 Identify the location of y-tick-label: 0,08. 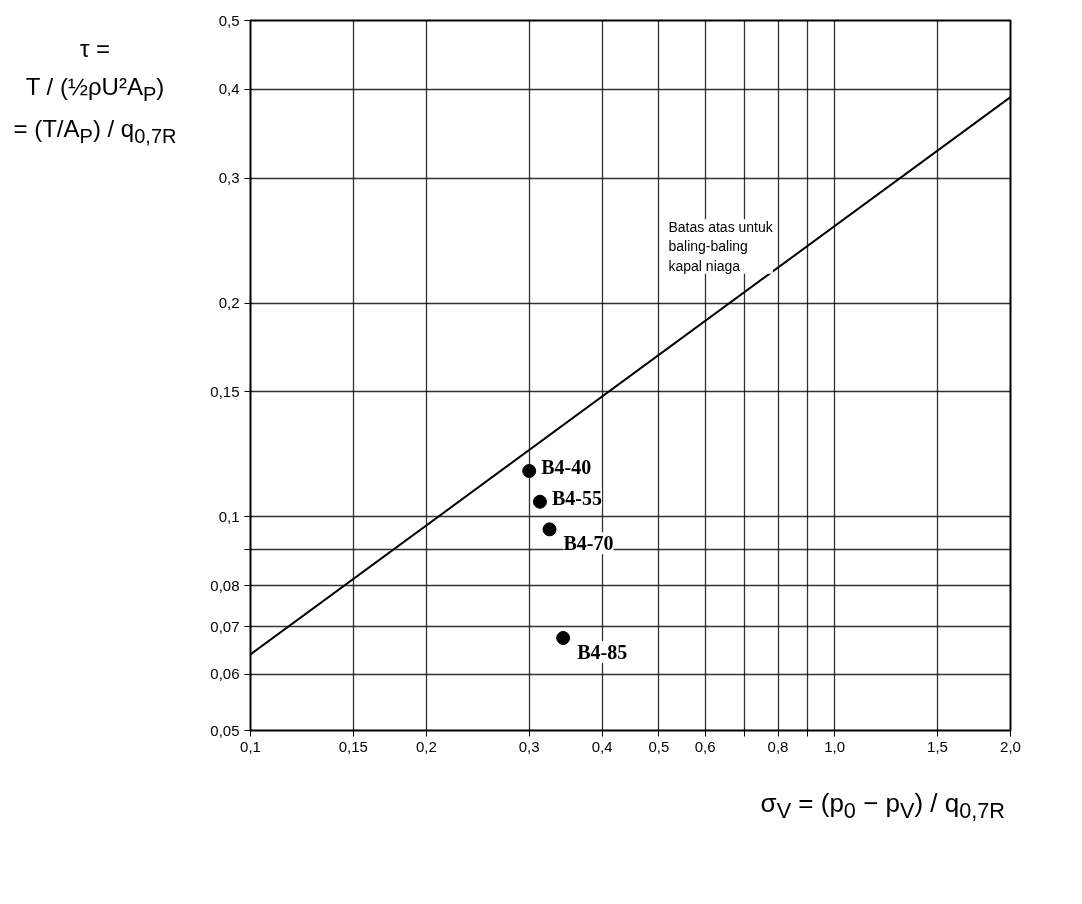
(225, 585).